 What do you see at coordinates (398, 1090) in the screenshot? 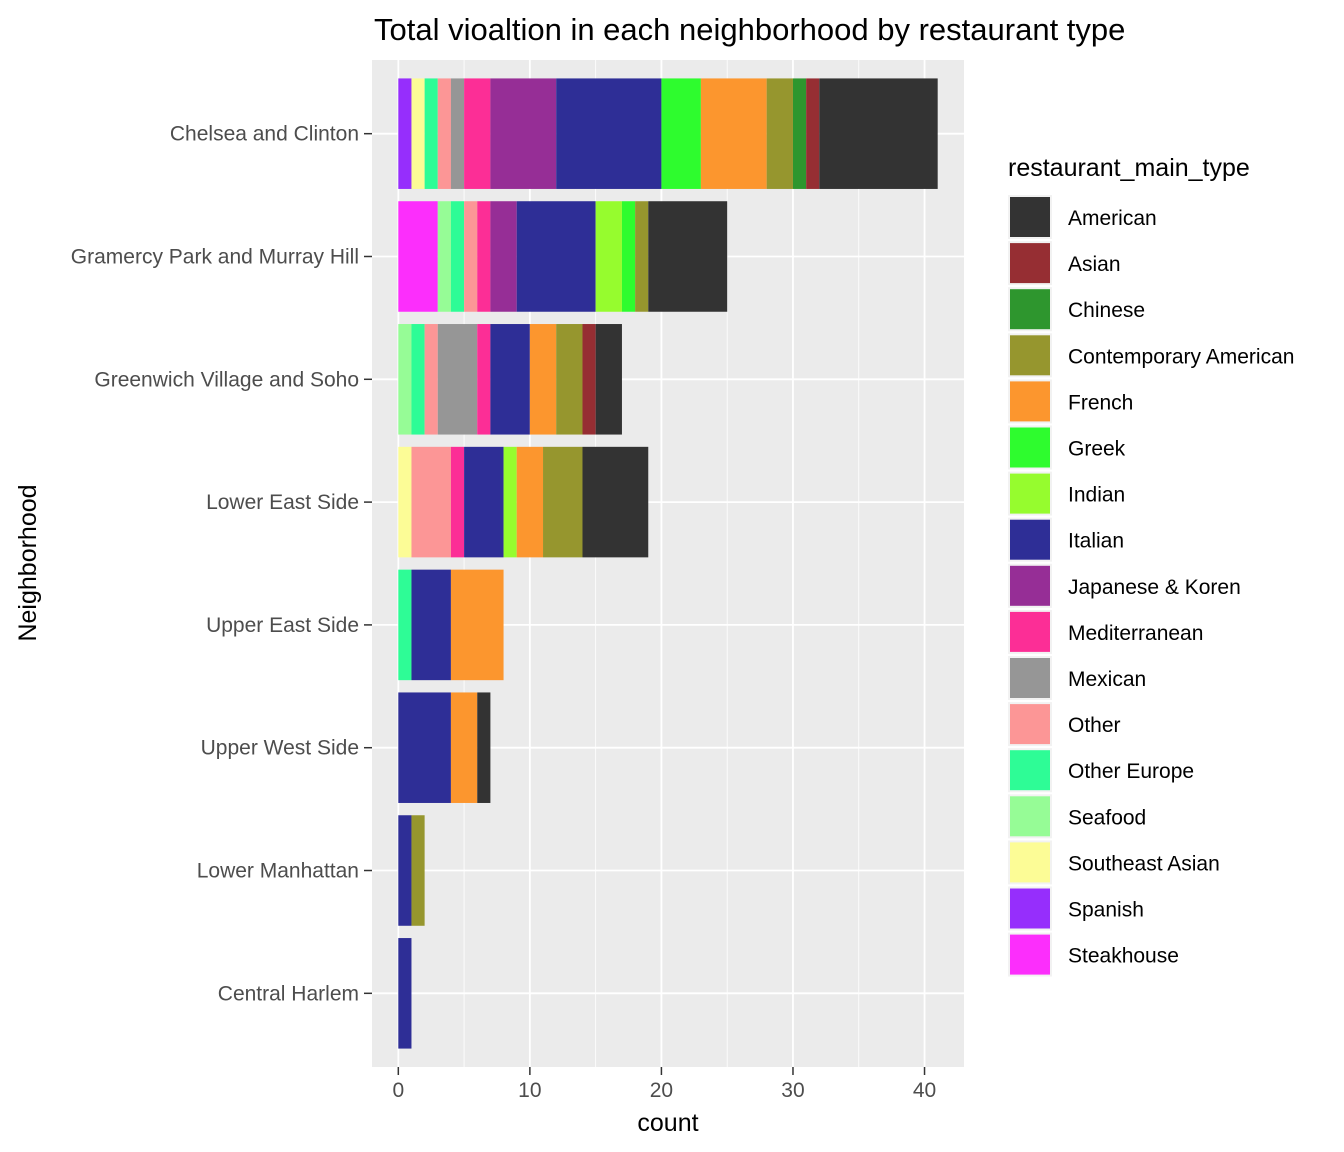
I see `x-tick-label: 0` at bounding box center [398, 1090].